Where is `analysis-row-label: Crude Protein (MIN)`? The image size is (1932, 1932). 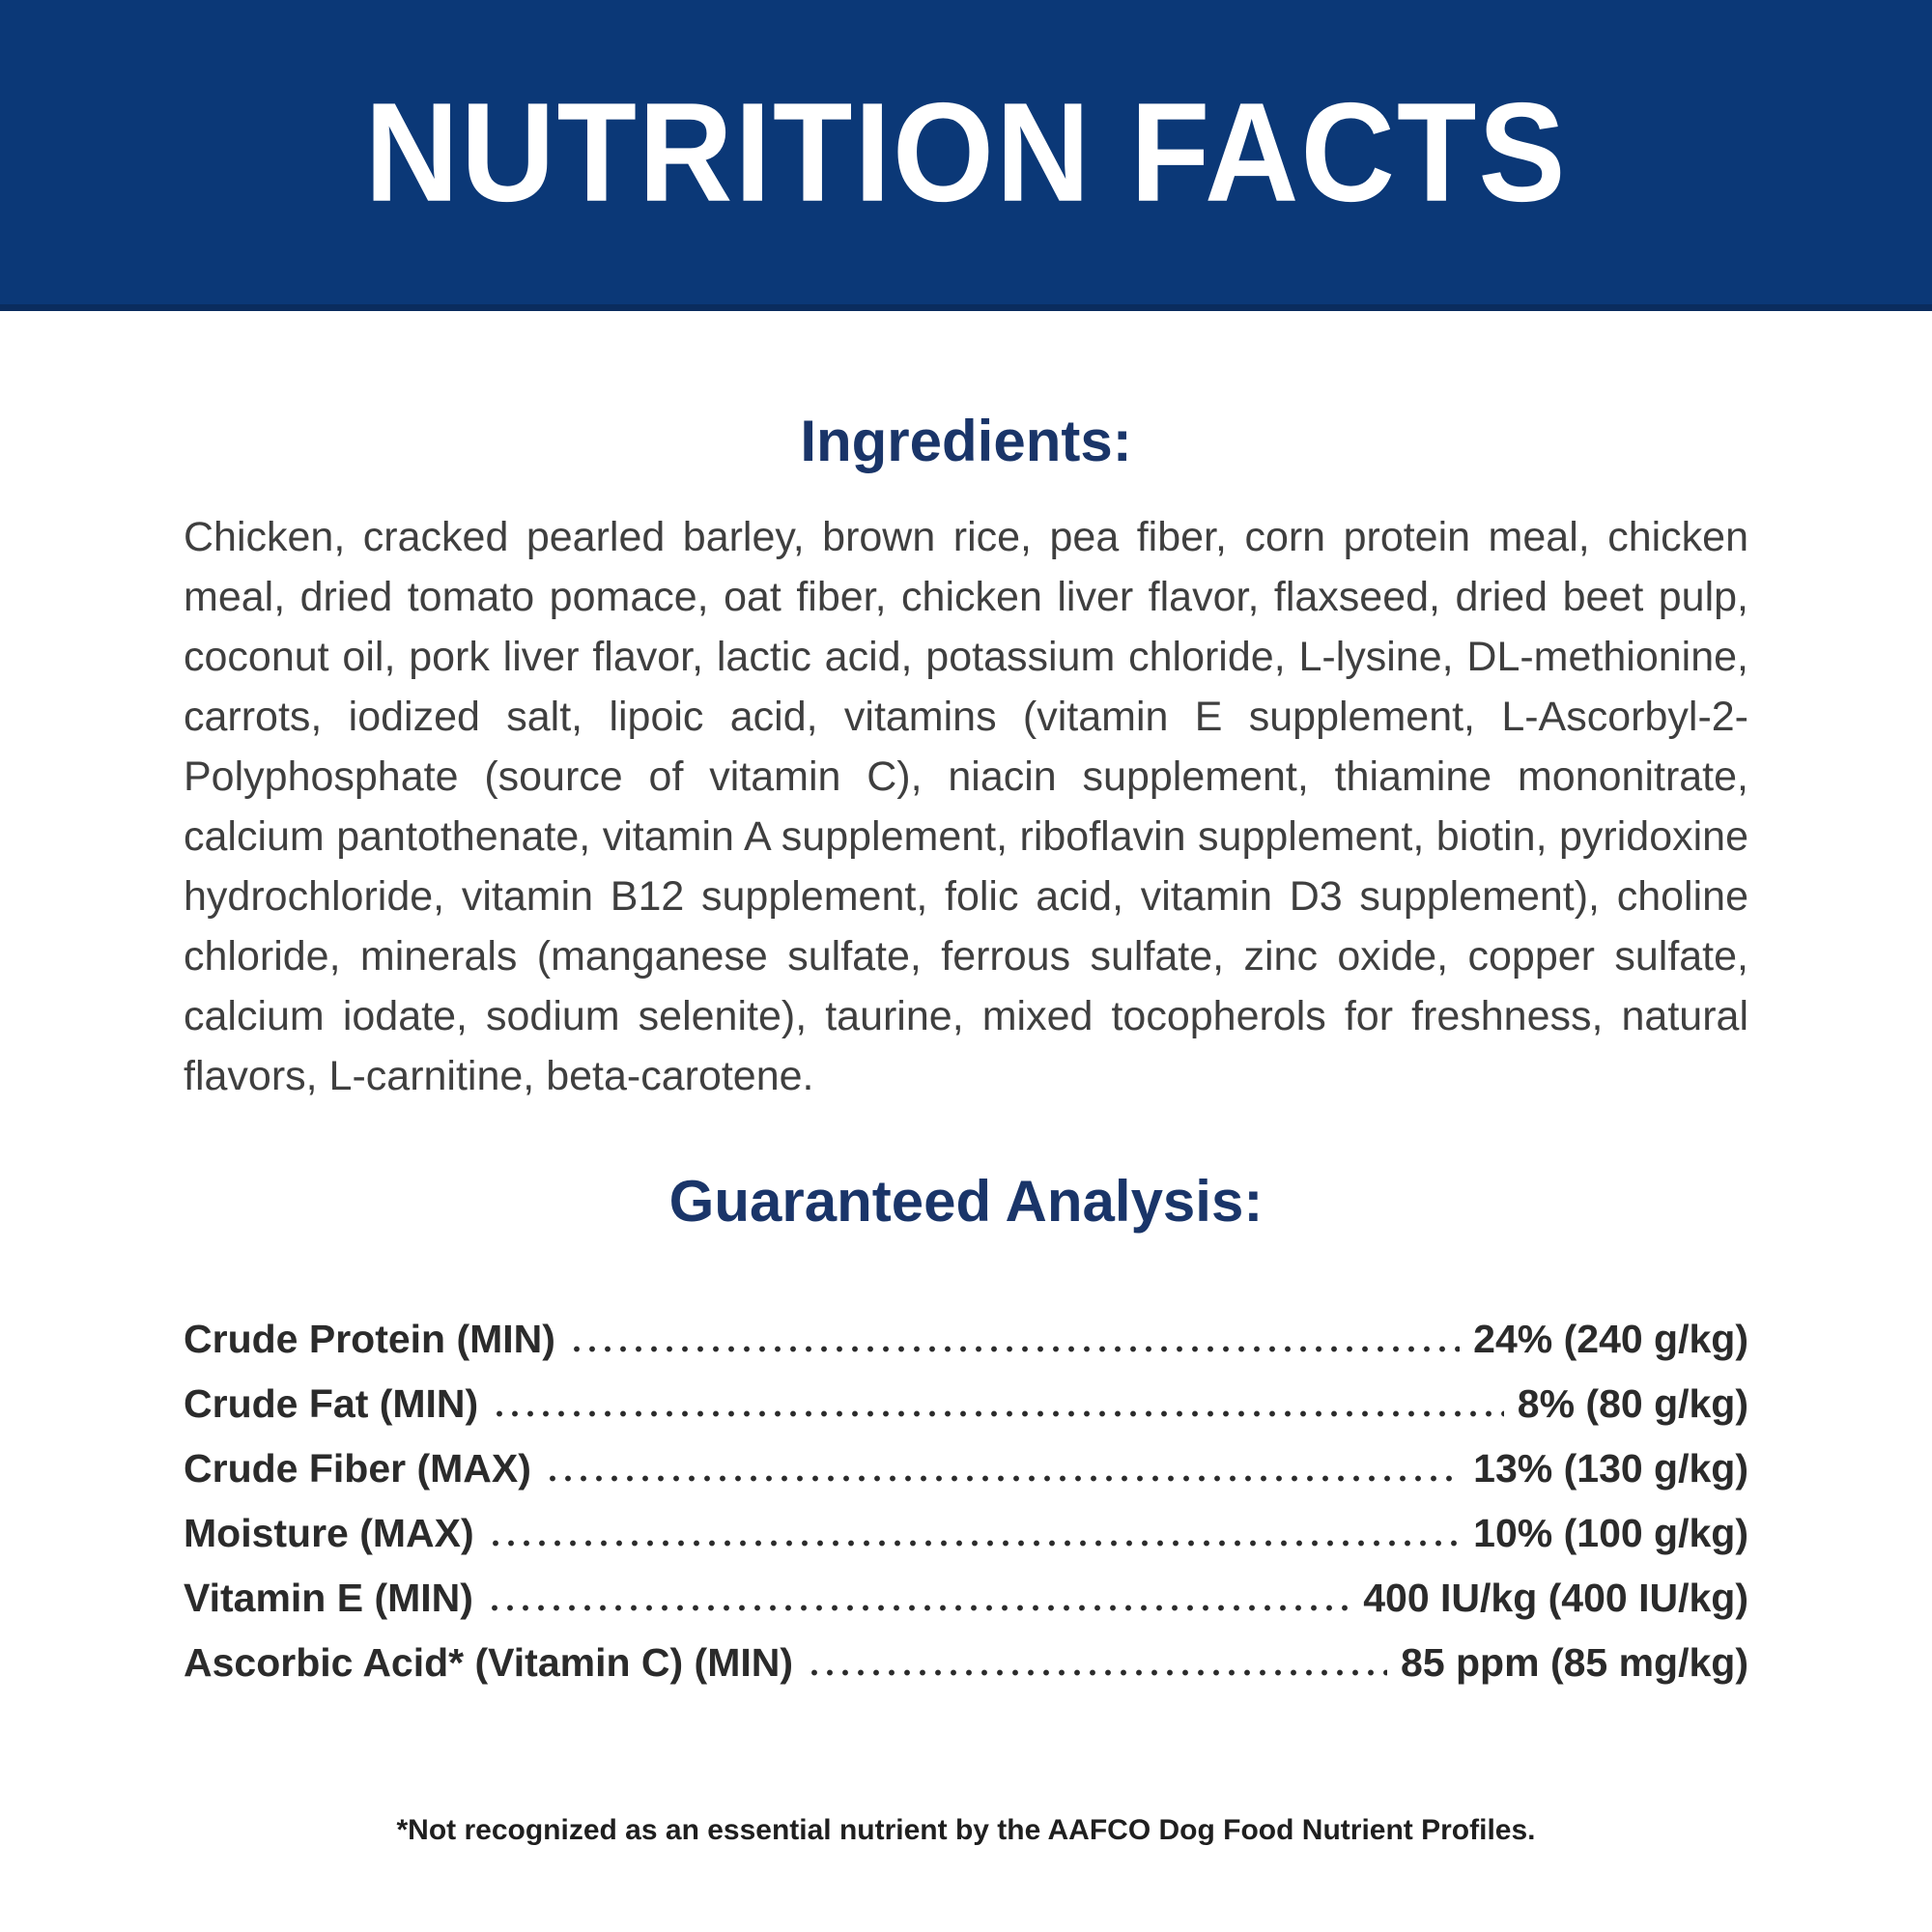
analysis-row-label: Crude Protein (MIN) is located at coordinates (369, 1338).